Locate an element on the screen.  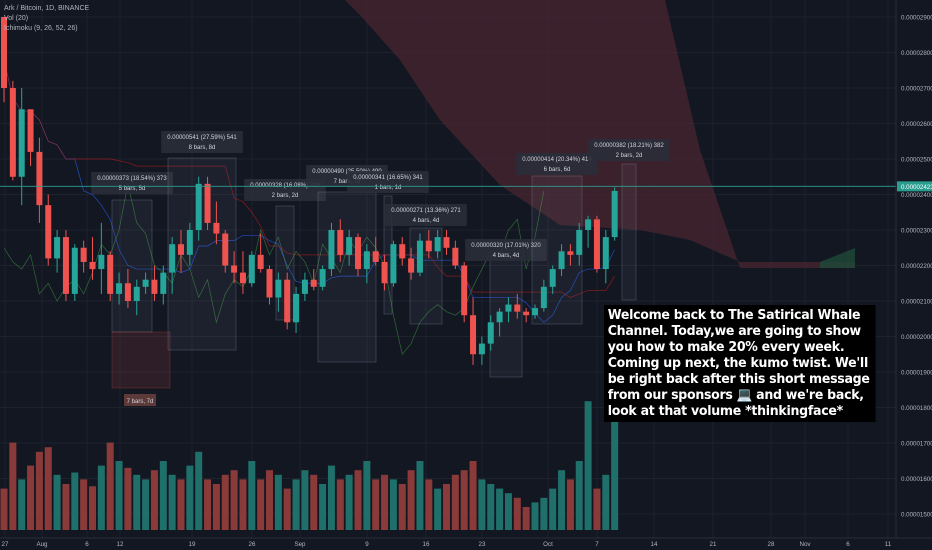
price-tick-label: 0.00002200 is located at coordinates (916, 266).